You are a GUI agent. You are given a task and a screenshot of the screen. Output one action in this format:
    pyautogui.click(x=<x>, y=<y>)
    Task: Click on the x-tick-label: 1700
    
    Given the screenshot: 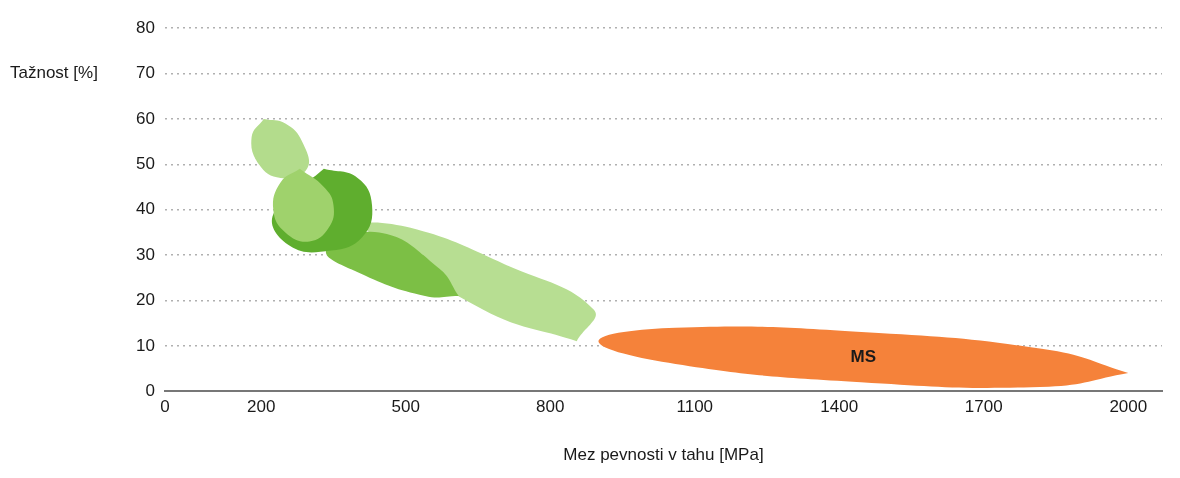 What is the action you would take?
    pyautogui.click(x=983, y=407)
    